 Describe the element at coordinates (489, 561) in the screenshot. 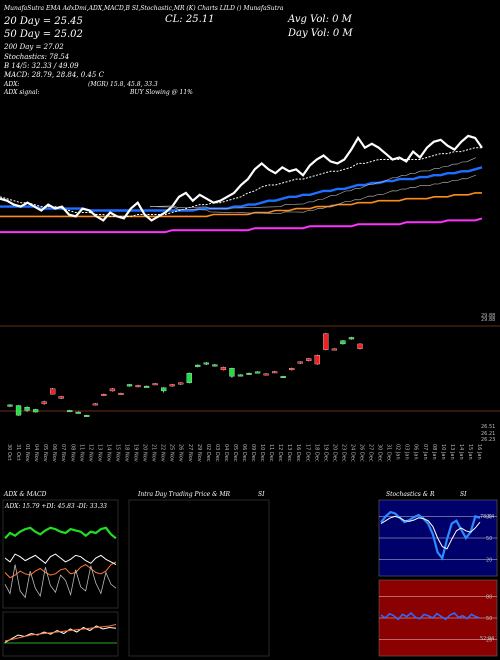

I see `stoch-tick-label: 20` at that location.